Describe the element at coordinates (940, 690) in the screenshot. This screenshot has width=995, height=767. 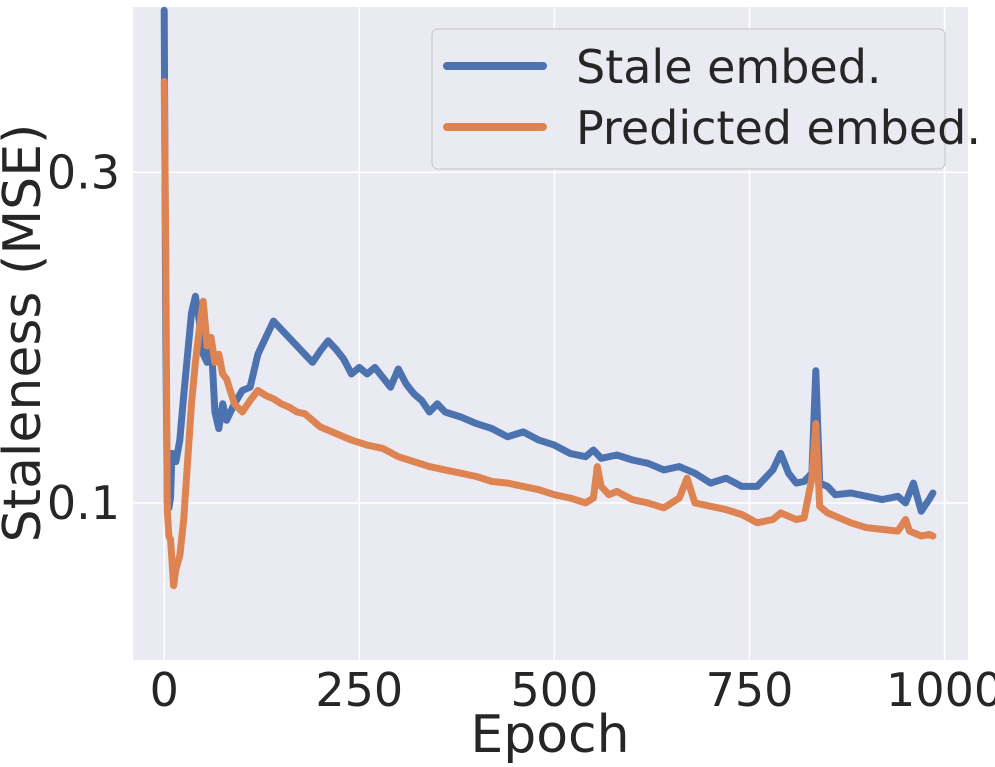
I see `x-tick-label: 1000` at that location.